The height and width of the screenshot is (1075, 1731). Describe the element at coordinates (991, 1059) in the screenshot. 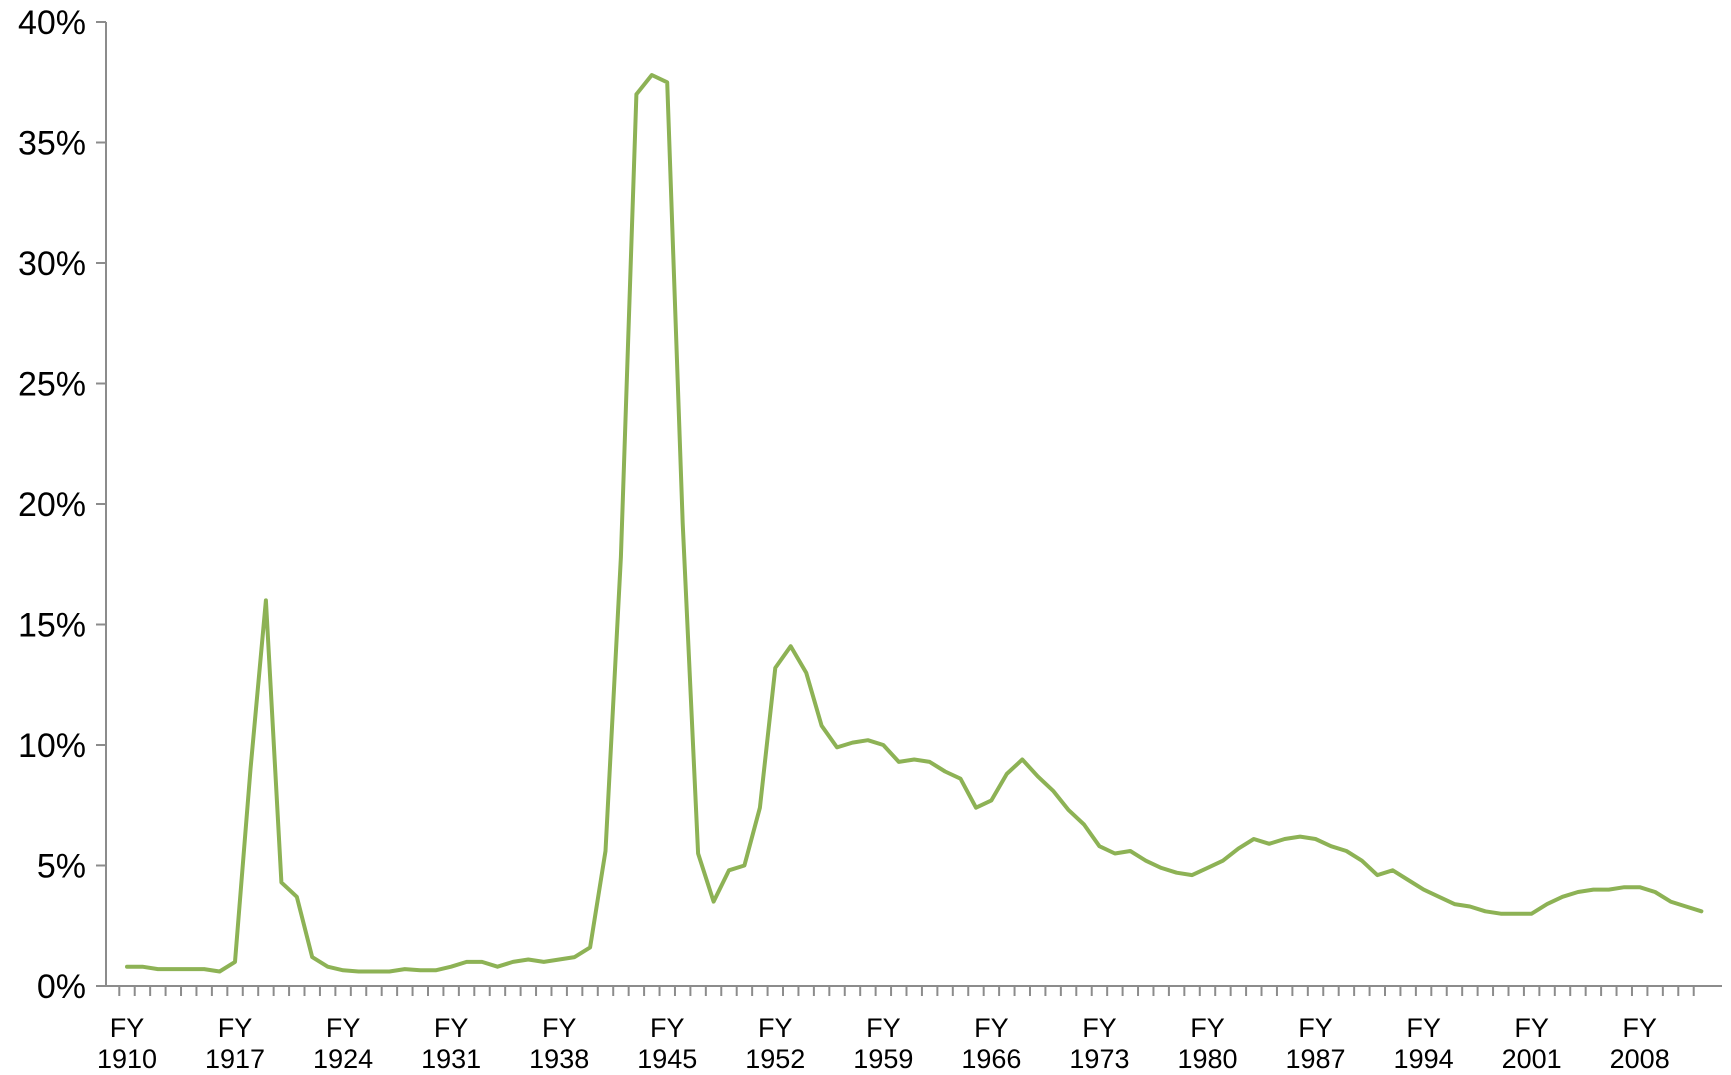

I see `x-tick-label-year: 1966` at that location.